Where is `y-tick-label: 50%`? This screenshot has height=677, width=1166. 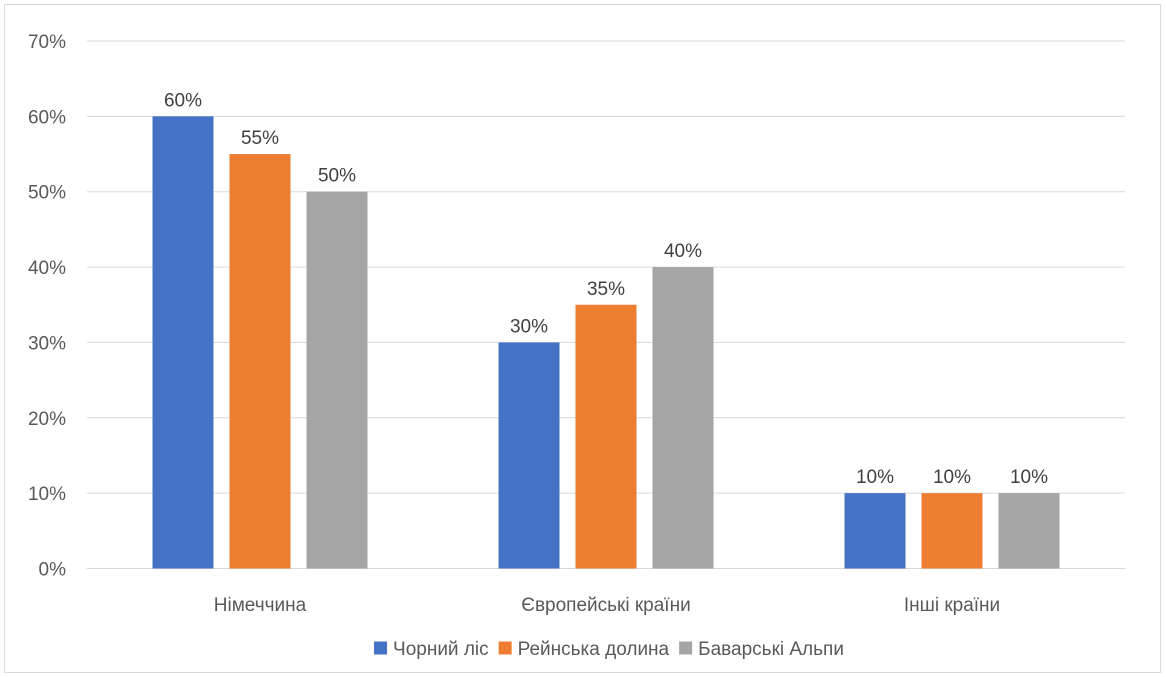
y-tick-label: 50% is located at coordinates (47, 193).